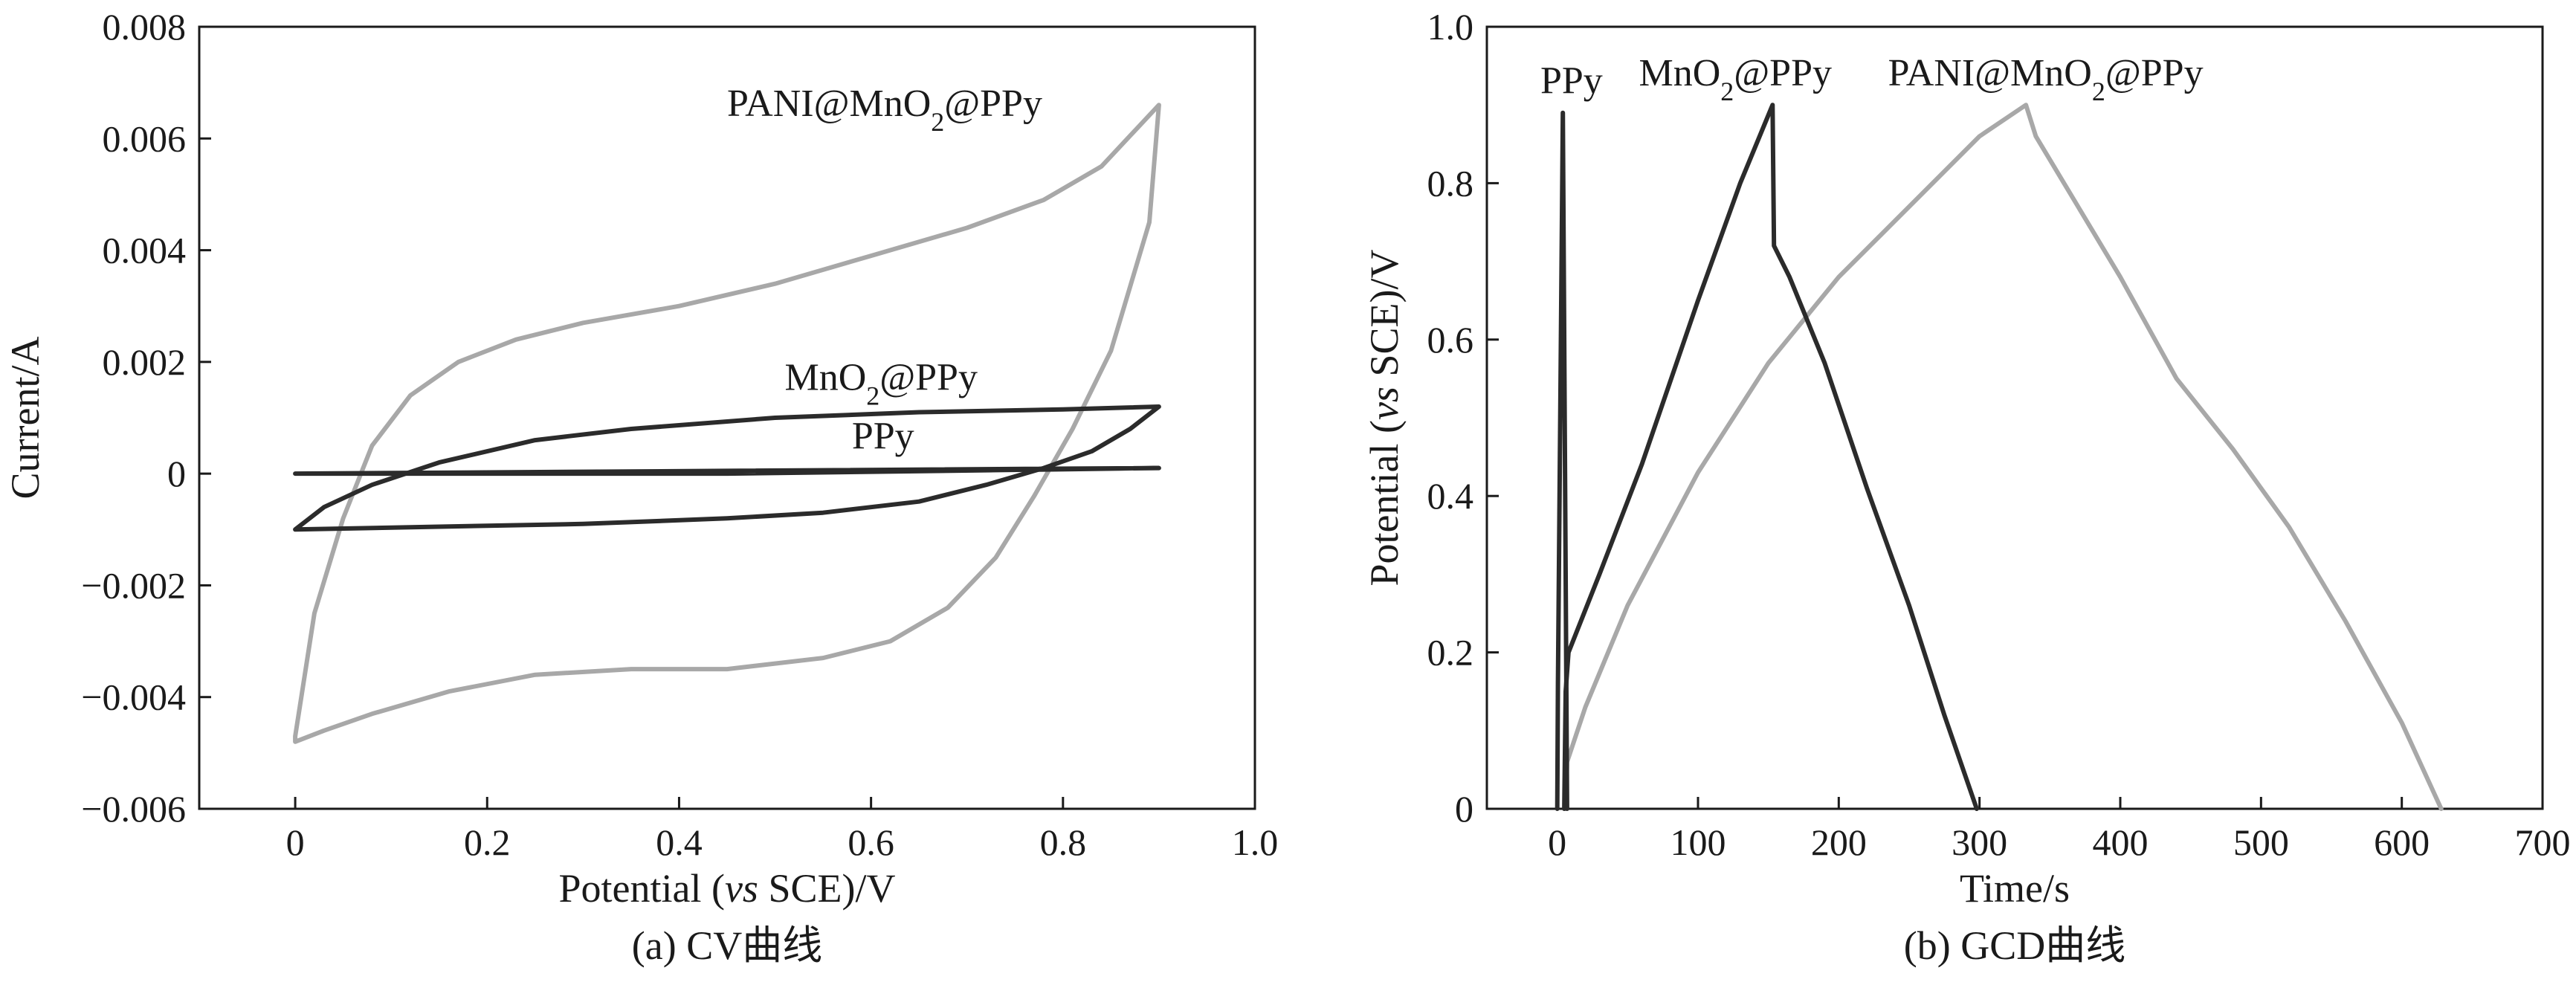  What do you see at coordinates (2402, 842) in the screenshot?
I see `gcd-x-tick-label: 600` at bounding box center [2402, 842].